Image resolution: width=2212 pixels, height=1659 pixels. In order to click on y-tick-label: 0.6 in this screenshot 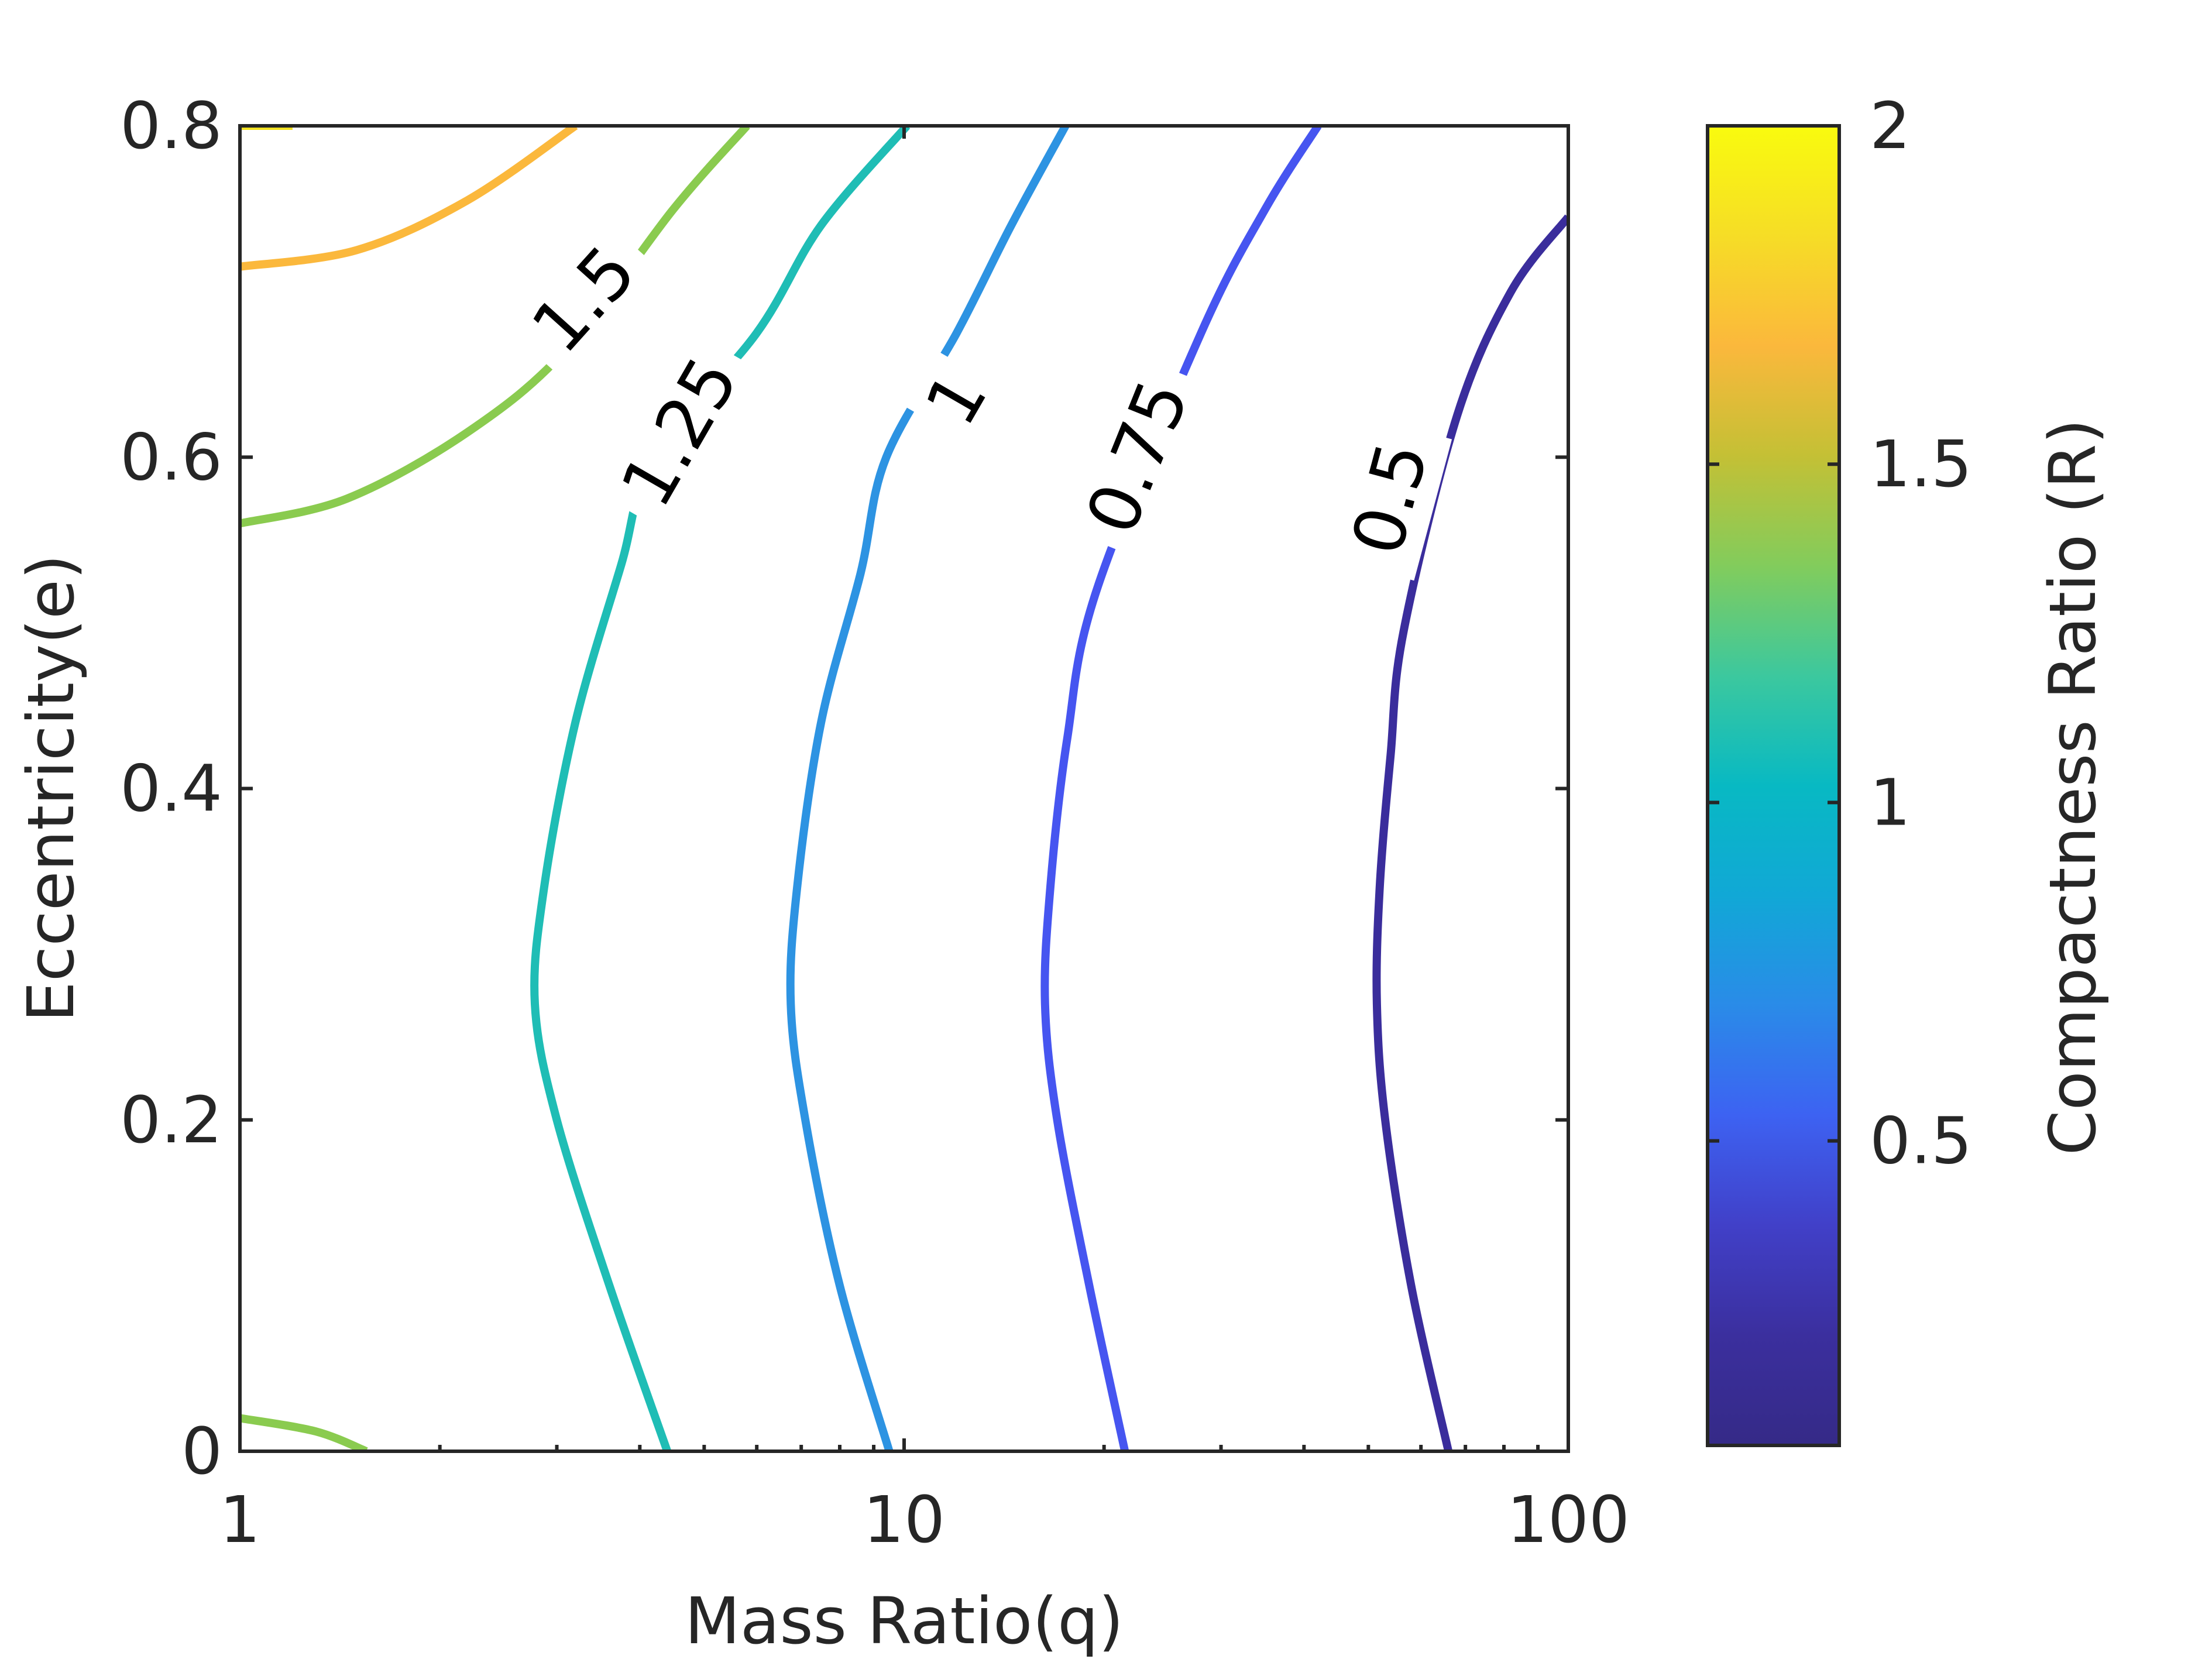, I will do `click(171, 457)`.